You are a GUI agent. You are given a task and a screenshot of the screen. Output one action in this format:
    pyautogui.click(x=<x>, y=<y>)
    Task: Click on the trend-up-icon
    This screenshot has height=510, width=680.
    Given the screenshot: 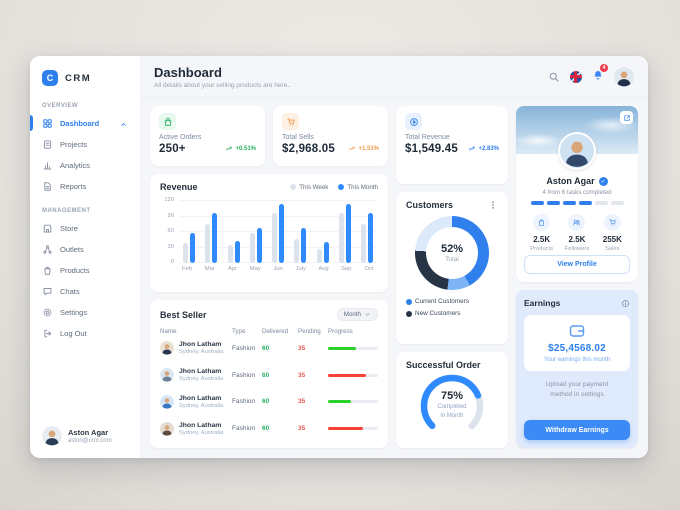 What is the action you would take?
    pyautogui.click(x=229, y=149)
    